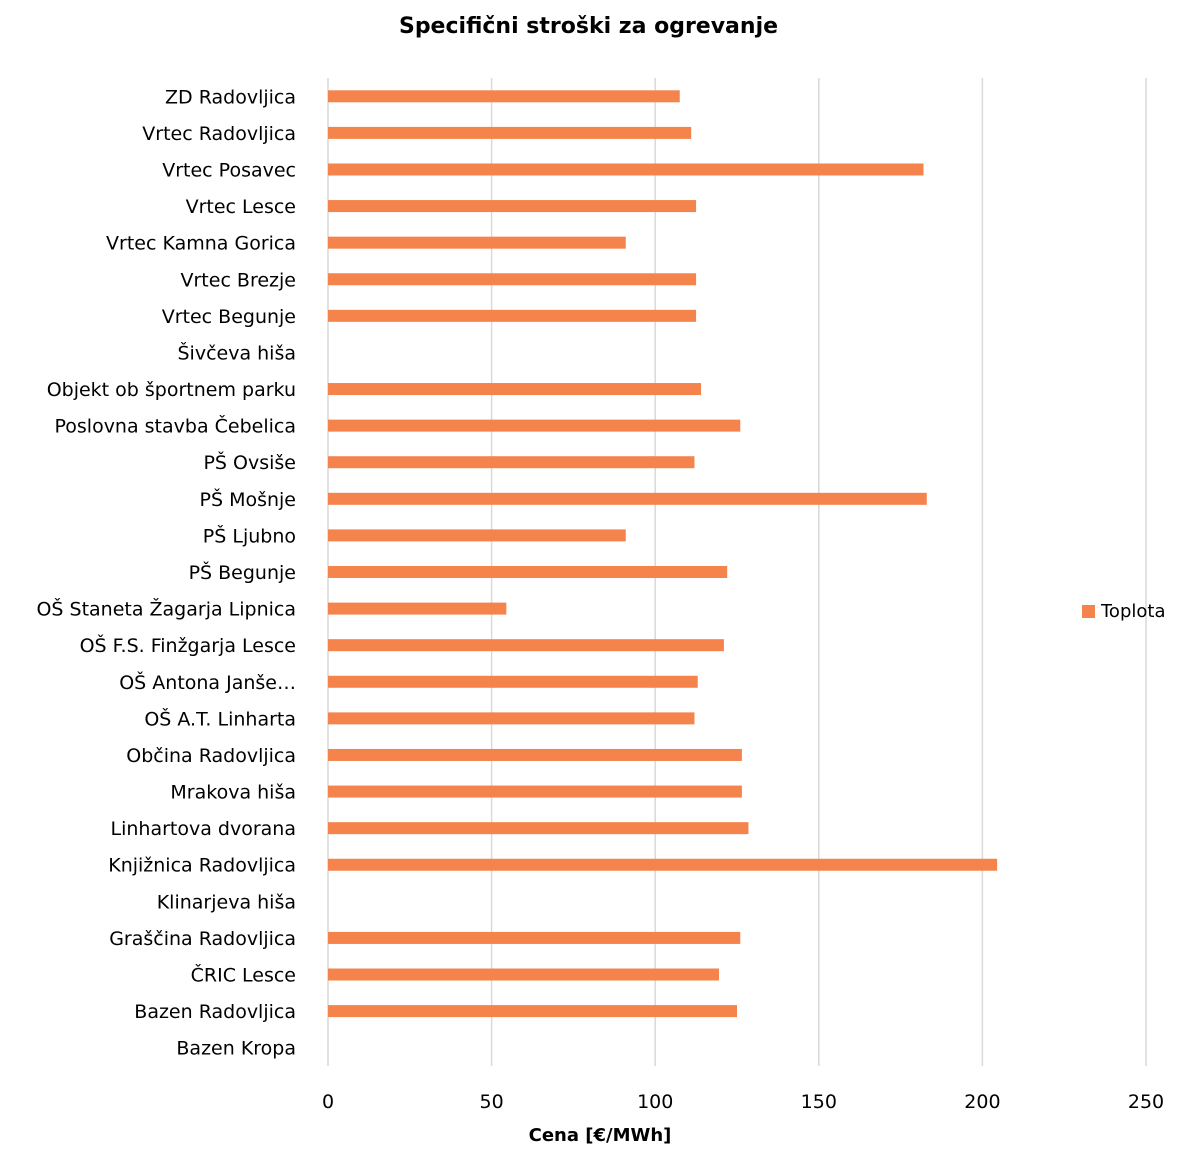  What do you see at coordinates (236, 1049) in the screenshot?
I see `y-category-label: Bazen Kropa` at bounding box center [236, 1049].